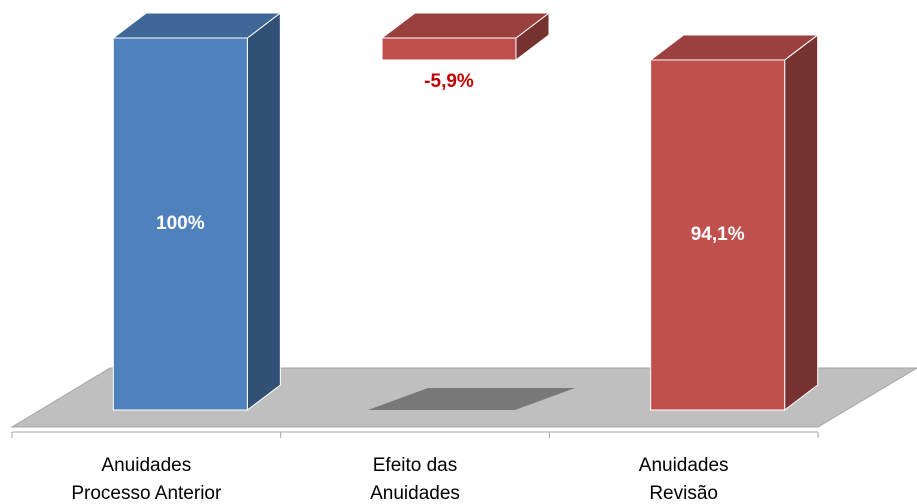 Image resolution: width=917 pixels, height=504 pixels. What do you see at coordinates (683, 493) in the screenshot?
I see `x-tick-label-line: Revisão` at bounding box center [683, 493].